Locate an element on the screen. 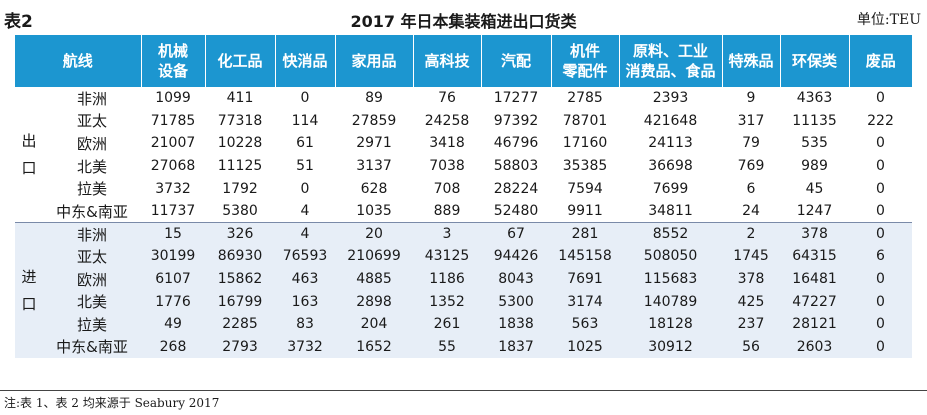 This screenshot has width=927, height=415. value-cell: 7699 is located at coordinates (671, 188).